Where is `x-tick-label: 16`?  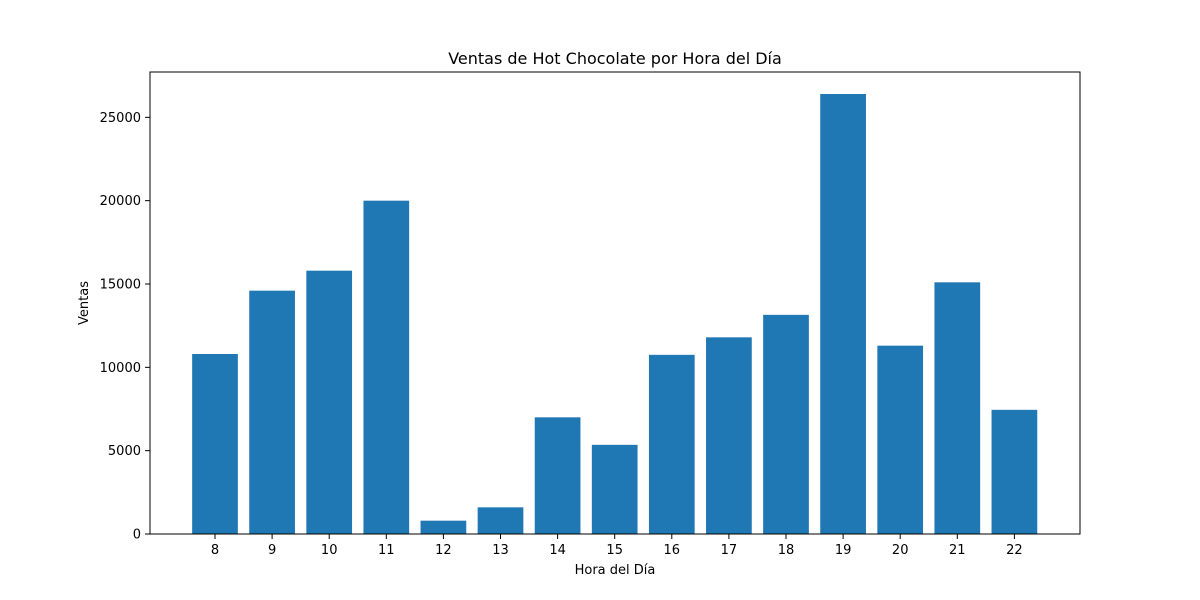
x-tick-label: 16 is located at coordinates (672, 550).